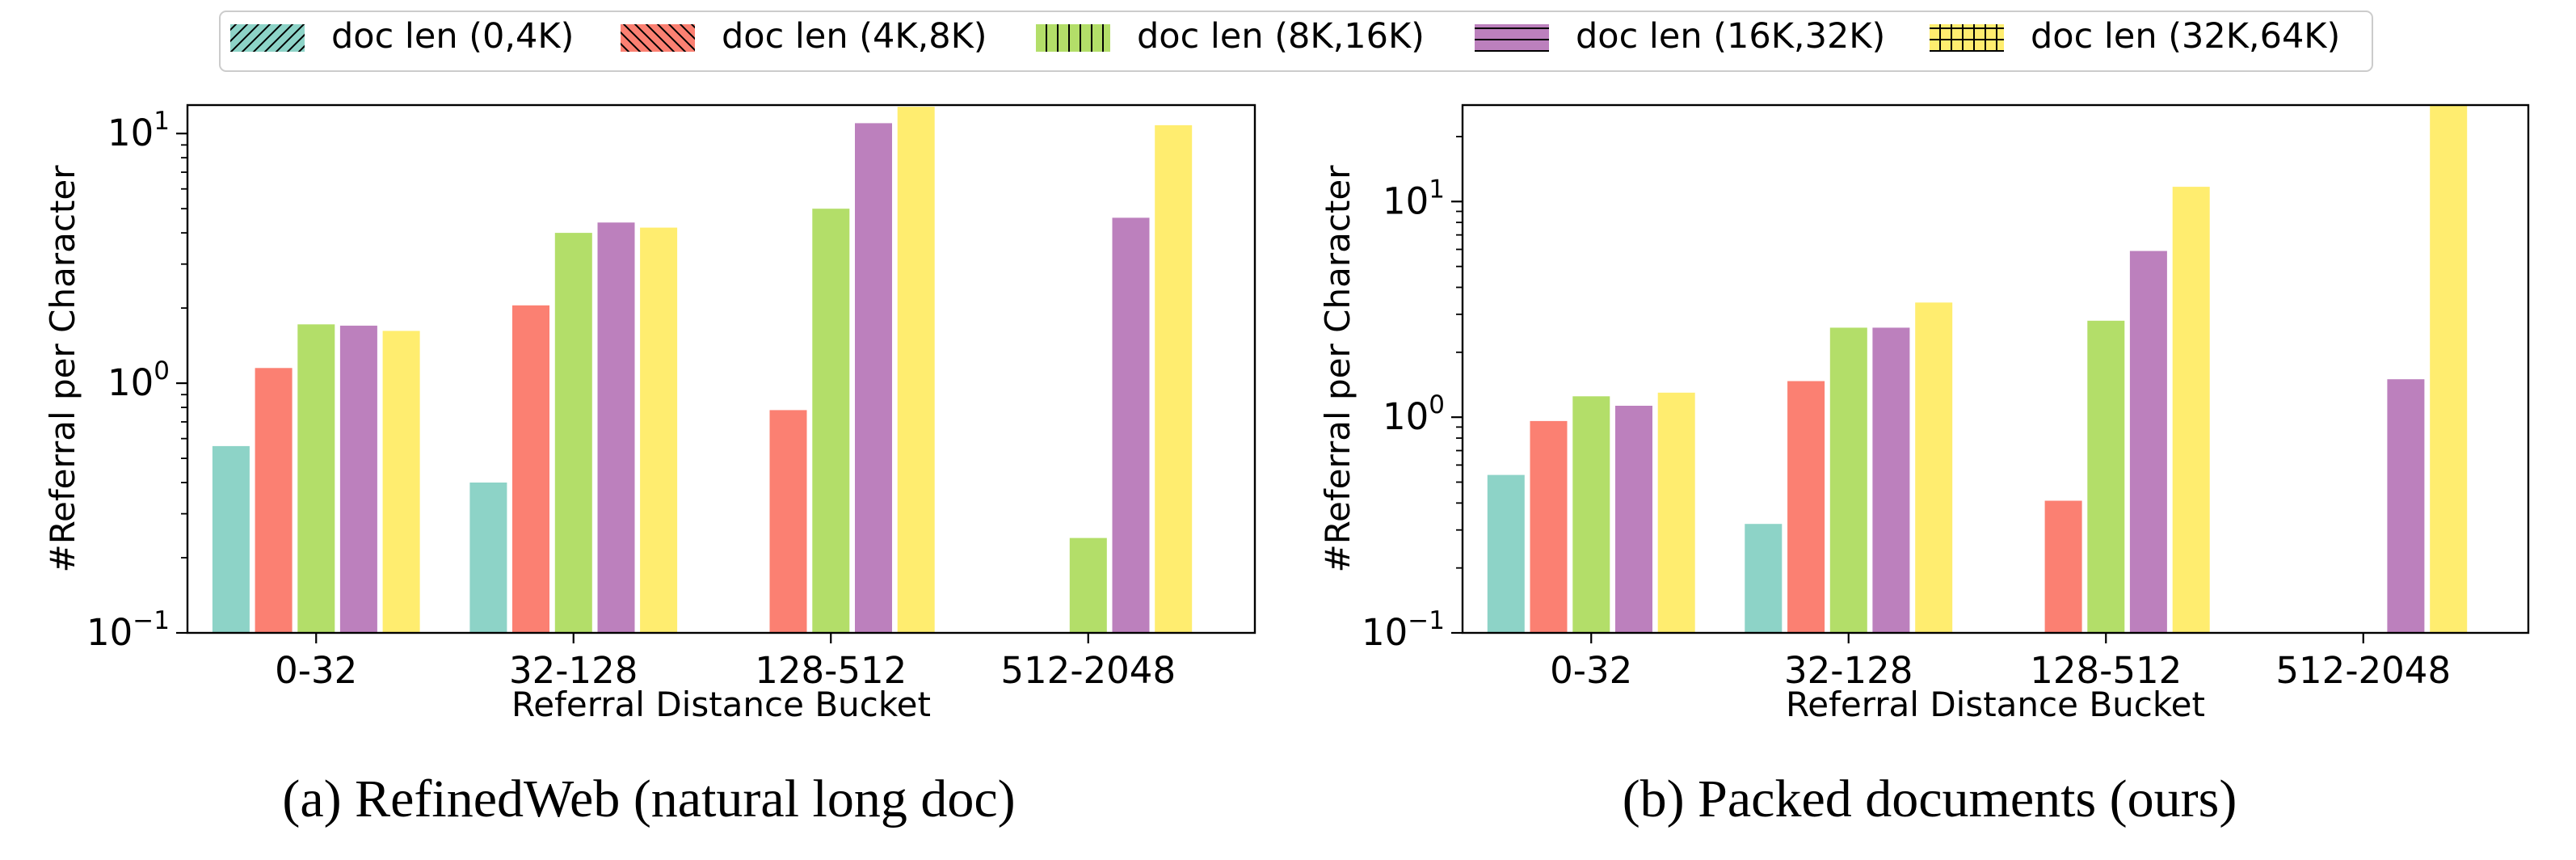 This screenshot has width=2576, height=860. What do you see at coordinates (854, 37) in the screenshot?
I see `legend-label: doc len (4K,8K)` at bounding box center [854, 37].